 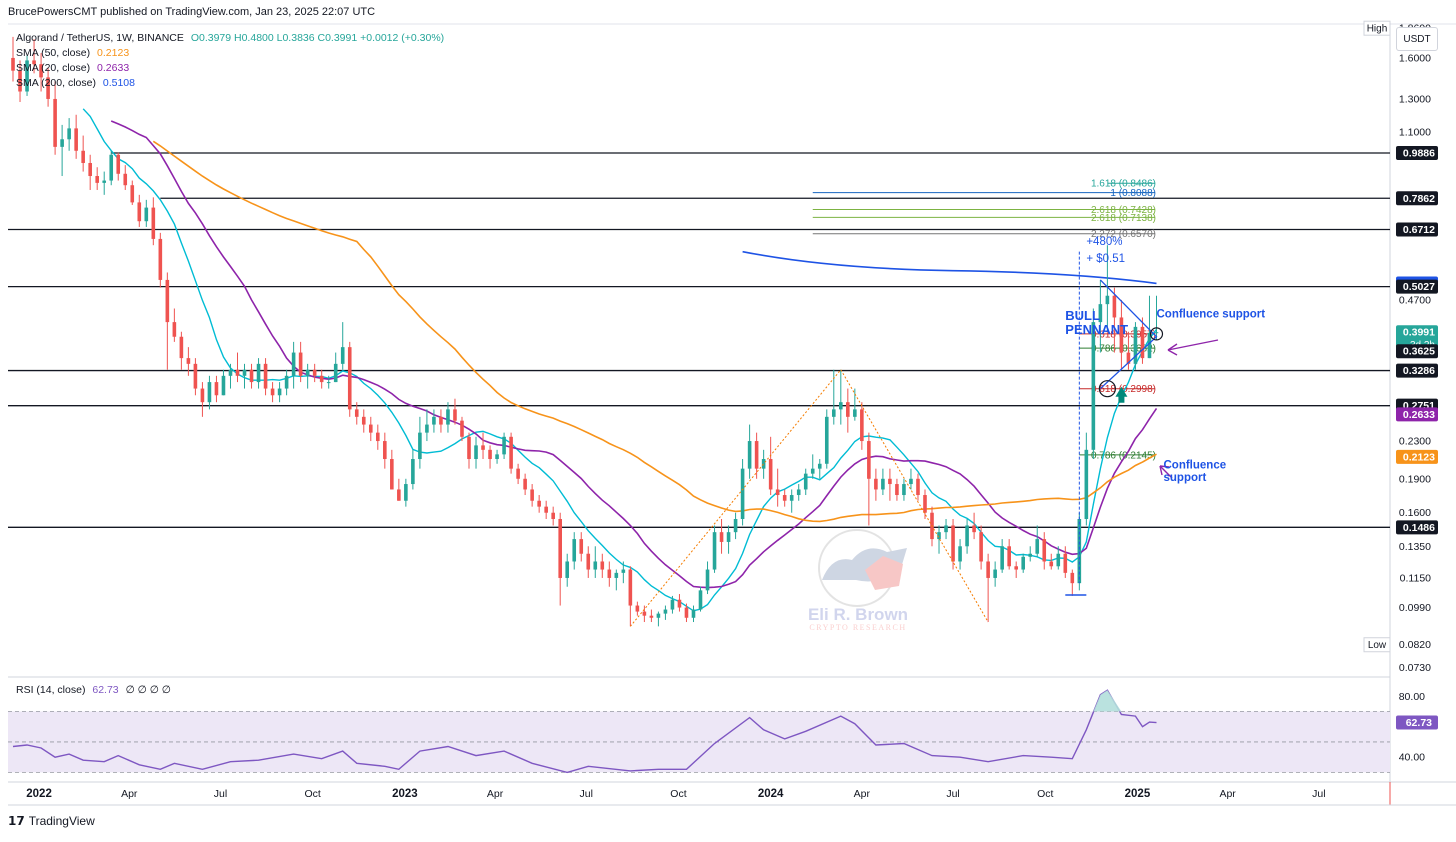 I want to click on price-tick-label: 0.0730, so click(x=1415, y=668).